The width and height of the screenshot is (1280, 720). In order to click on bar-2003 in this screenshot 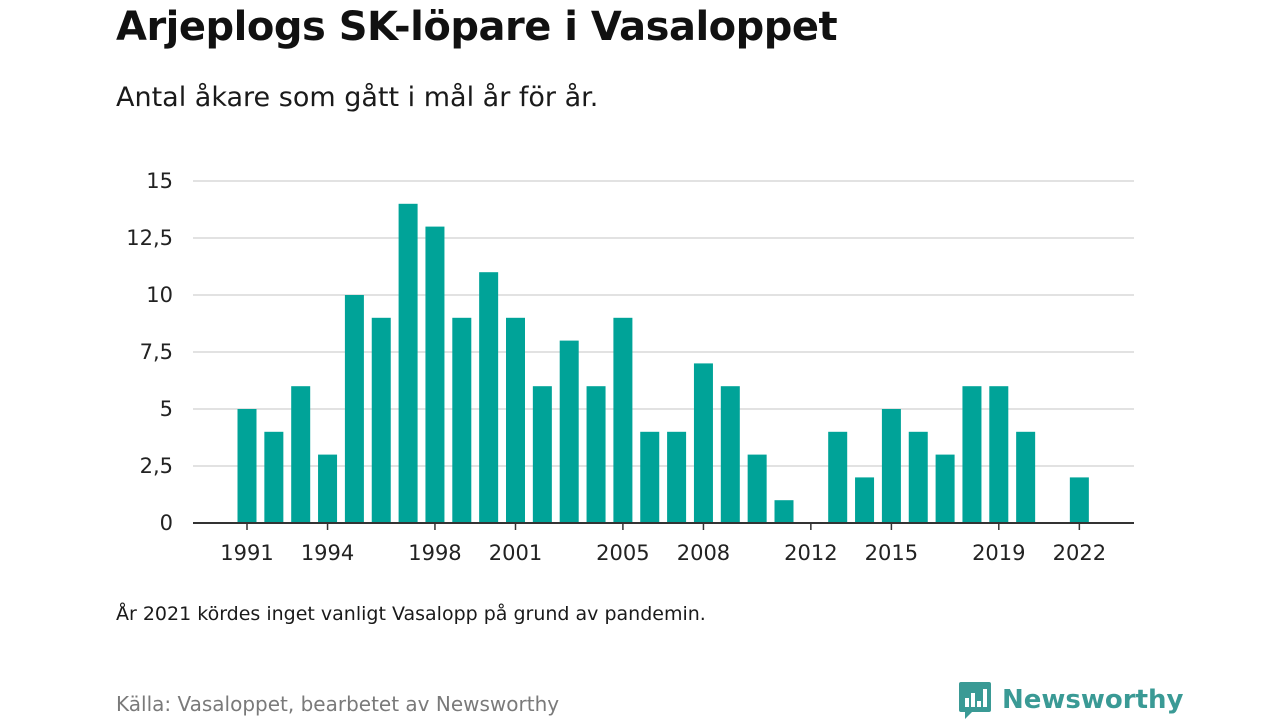, I will do `click(569, 431)`.